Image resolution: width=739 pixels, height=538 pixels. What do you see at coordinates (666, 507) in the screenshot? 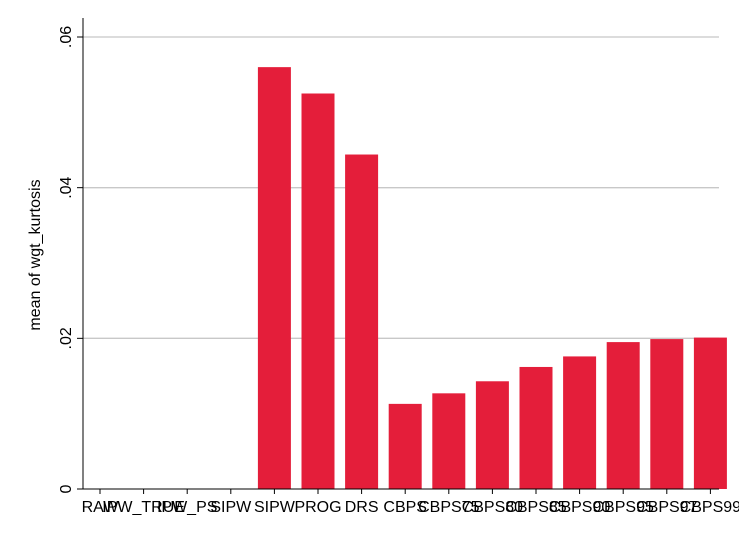
I see `x-tick-label: CBPS97` at bounding box center [666, 507].